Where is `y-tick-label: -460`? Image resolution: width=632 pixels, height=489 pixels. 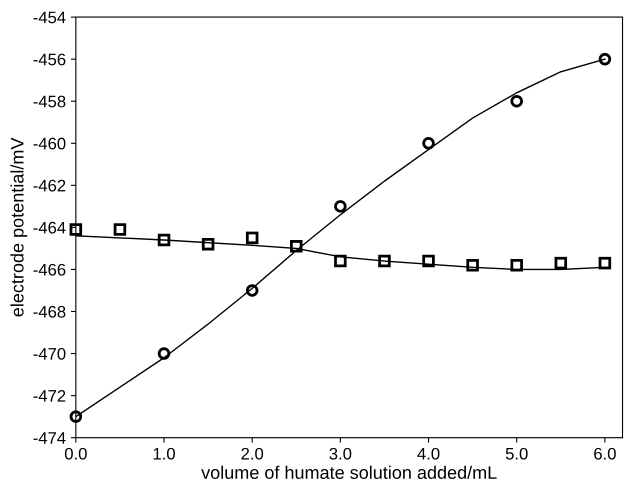 y-tick-label: -460 is located at coordinates (50, 144).